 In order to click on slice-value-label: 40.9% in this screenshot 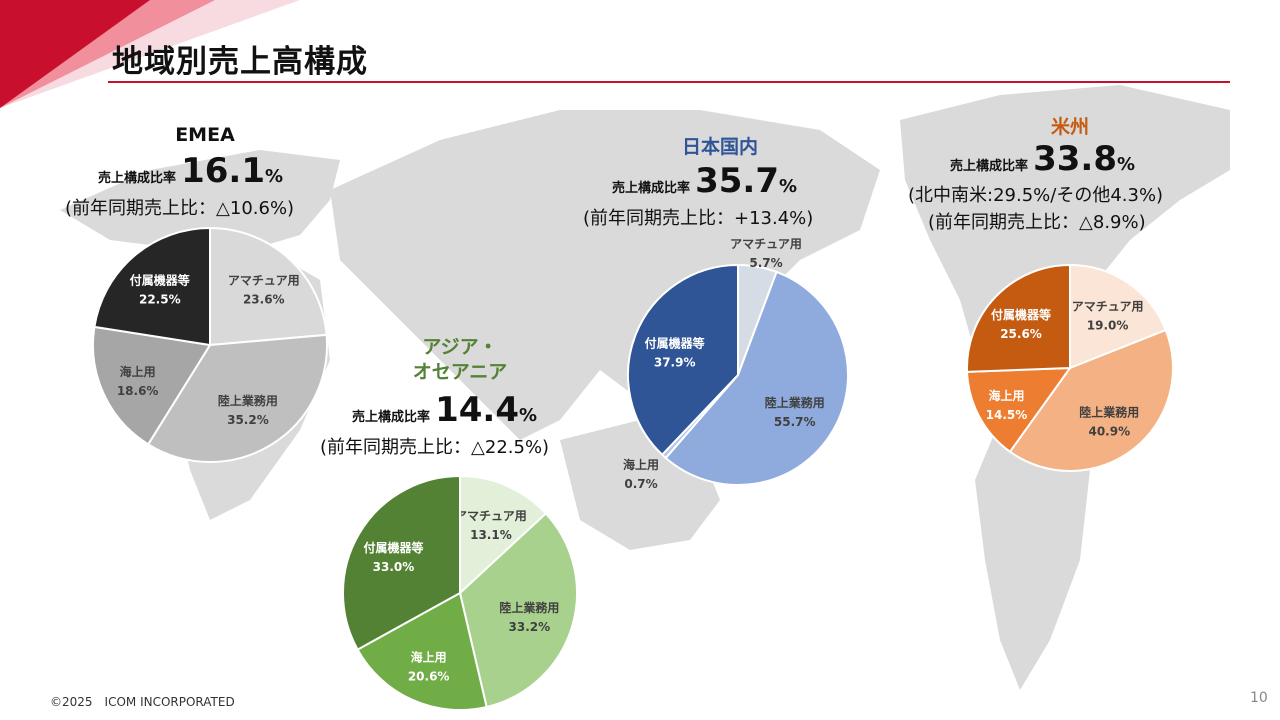, I will do `click(1109, 431)`.